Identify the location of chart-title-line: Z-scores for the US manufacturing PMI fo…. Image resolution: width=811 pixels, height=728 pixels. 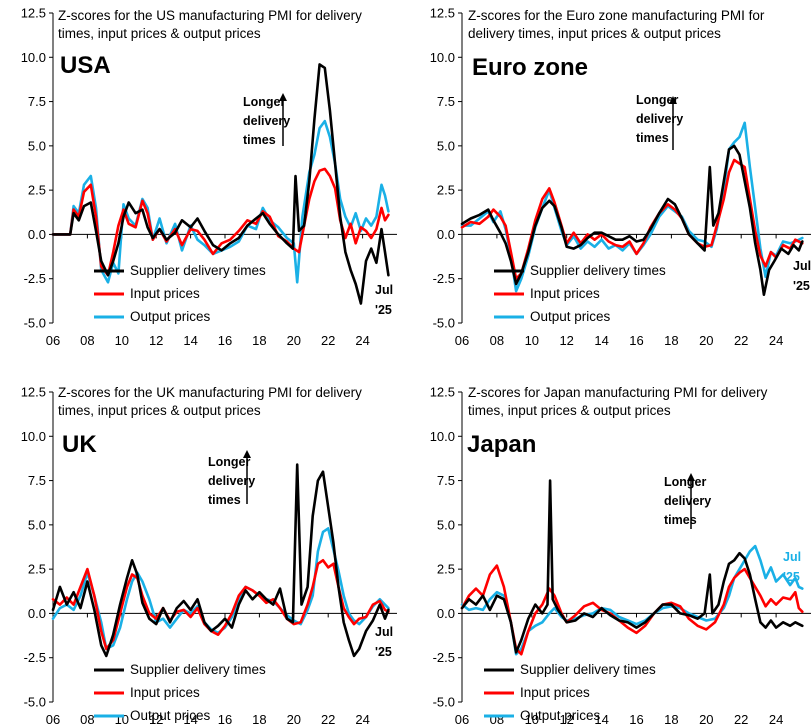
(210, 15).